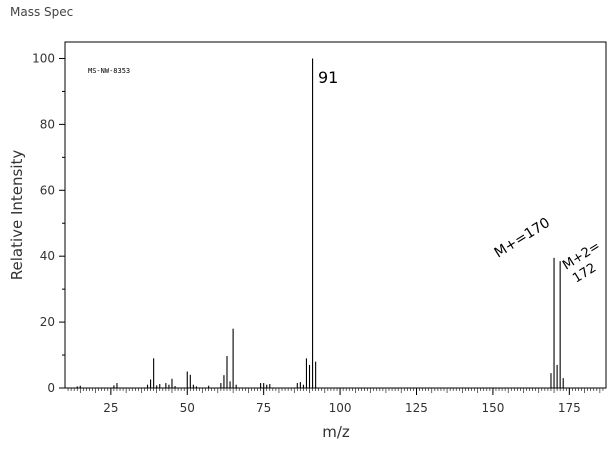  I want to click on y-tick-label: 60, so click(47, 190).